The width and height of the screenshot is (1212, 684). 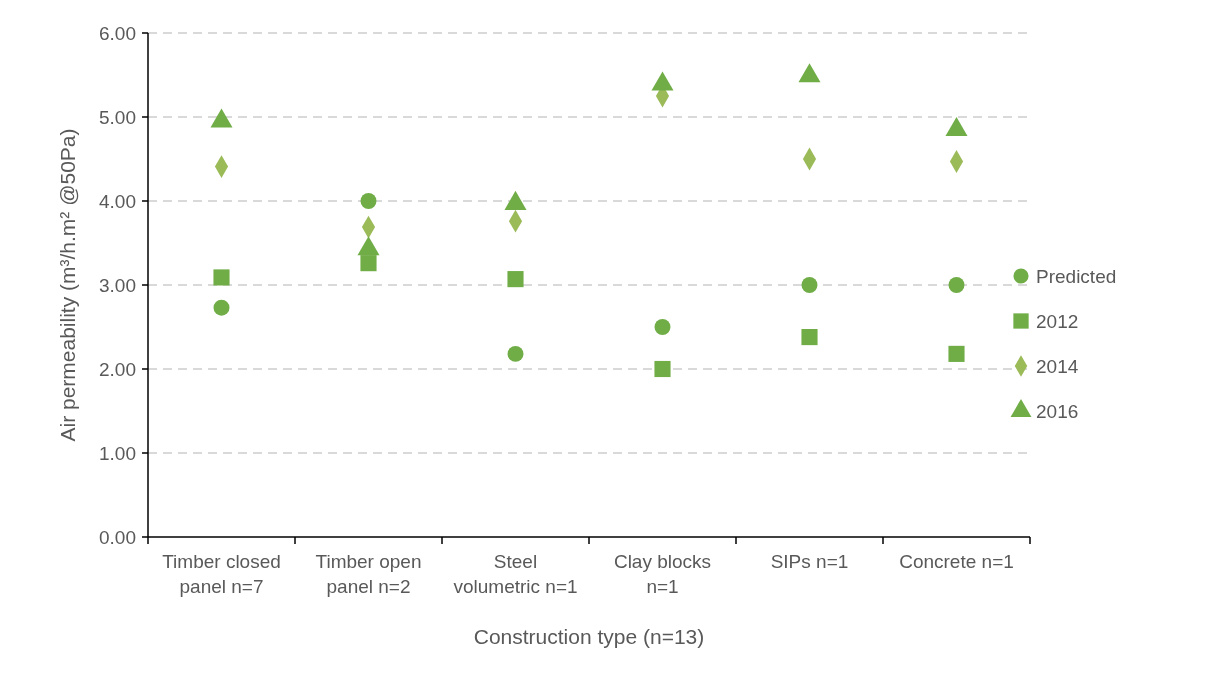 What do you see at coordinates (117, 33) in the screenshot?
I see `y-tick-label: 6.00` at bounding box center [117, 33].